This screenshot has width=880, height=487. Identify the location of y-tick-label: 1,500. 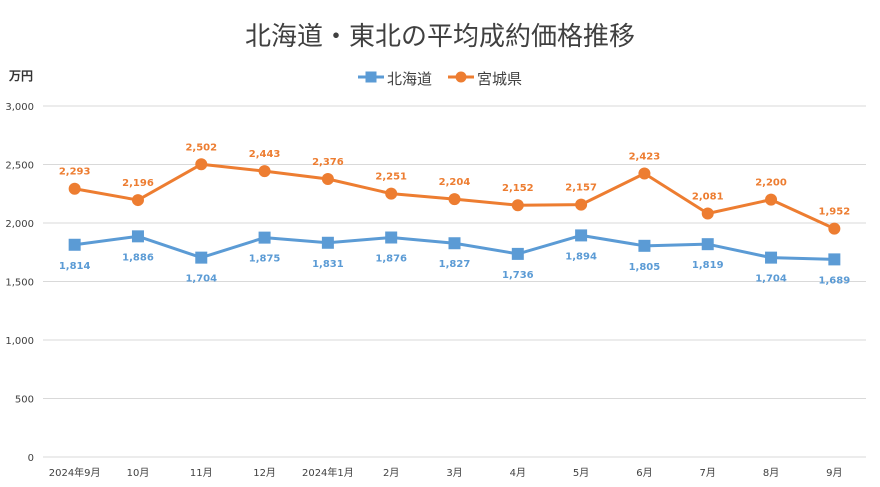
(19, 283).